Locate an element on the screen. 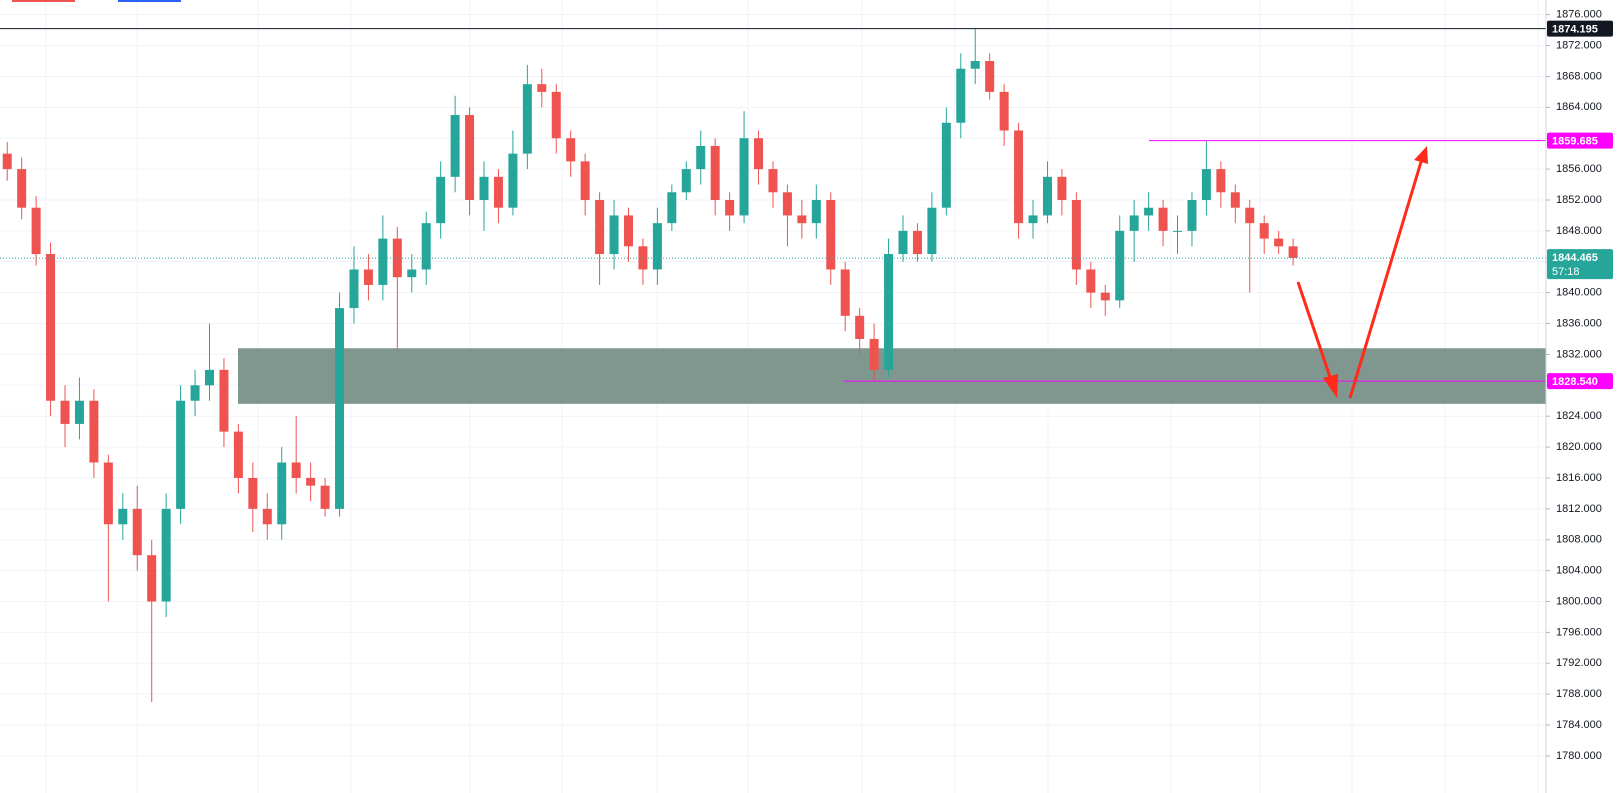  countdown: 57:18 is located at coordinates (1566, 272).